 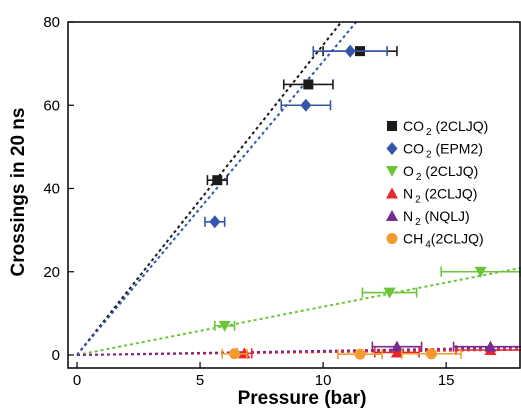 What do you see at coordinates (428, 245) in the screenshot?
I see `legend-label-subscript: 4` at bounding box center [428, 245].